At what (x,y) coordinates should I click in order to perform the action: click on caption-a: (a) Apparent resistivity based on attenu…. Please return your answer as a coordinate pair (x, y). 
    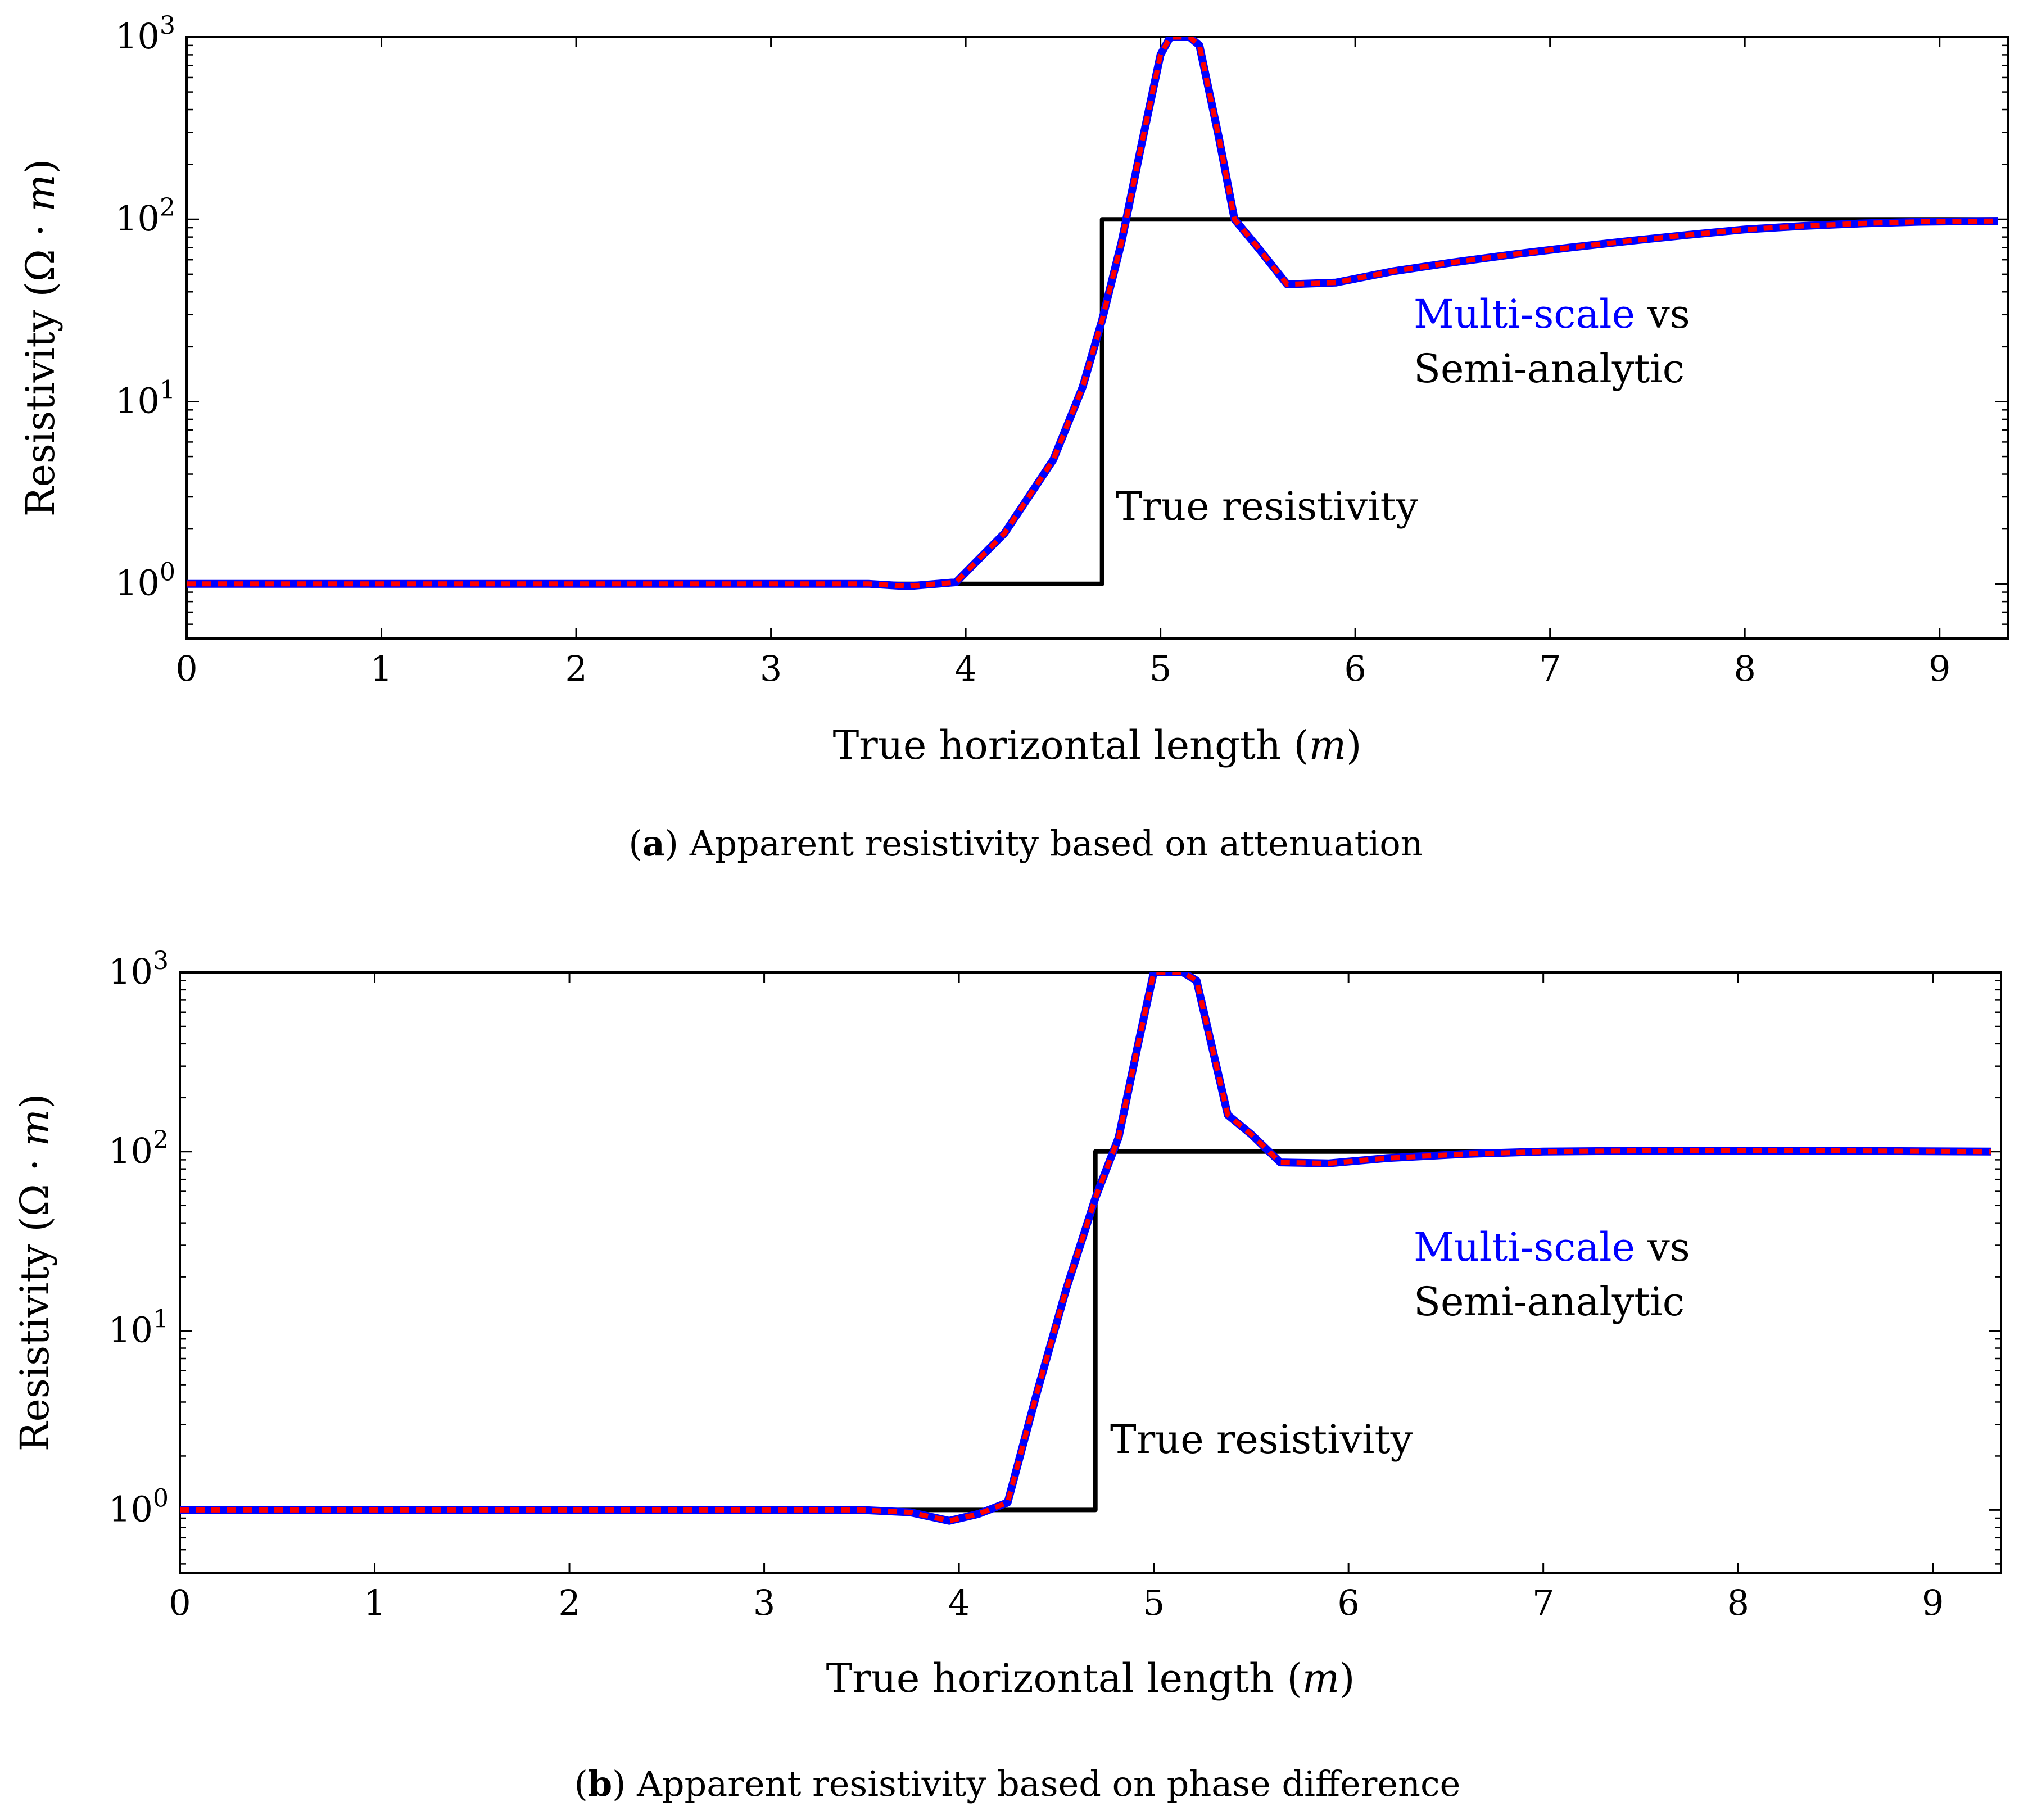
    Looking at the image, I should click on (1025, 843).